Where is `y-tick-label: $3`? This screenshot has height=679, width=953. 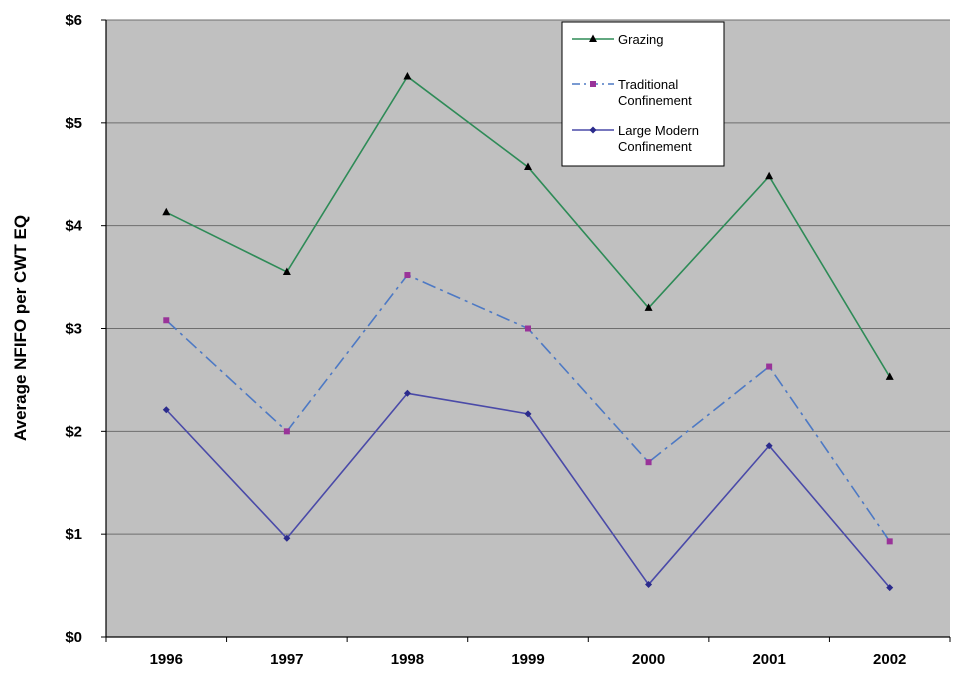
y-tick-label: $3 is located at coordinates (73, 329).